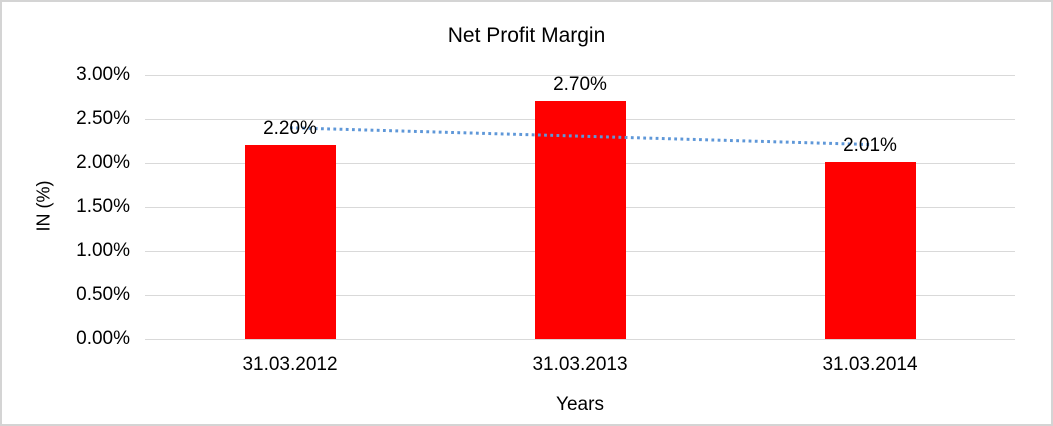 This screenshot has width=1053, height=426. What do you see at coordinates (103, 338) in the screenshot?
I see `y-tick-label: 0.00%` at bounding box center [103, 338].